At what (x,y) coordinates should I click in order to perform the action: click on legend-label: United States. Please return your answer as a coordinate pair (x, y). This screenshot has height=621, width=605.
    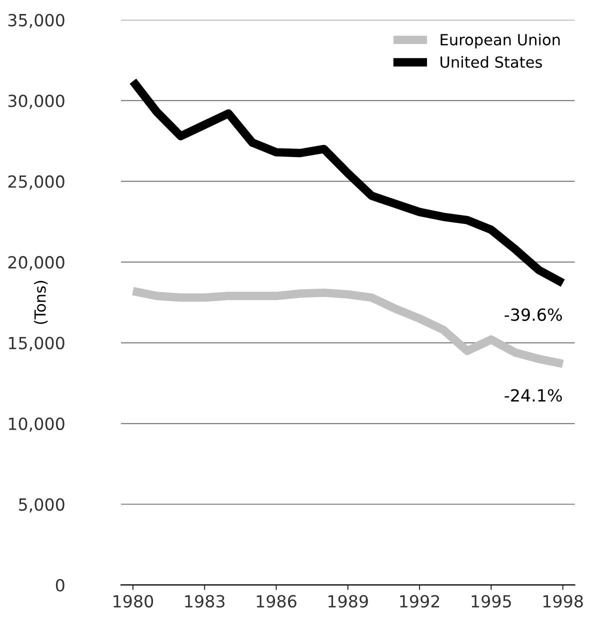
    Looking at the image, I should click on (491, 62).